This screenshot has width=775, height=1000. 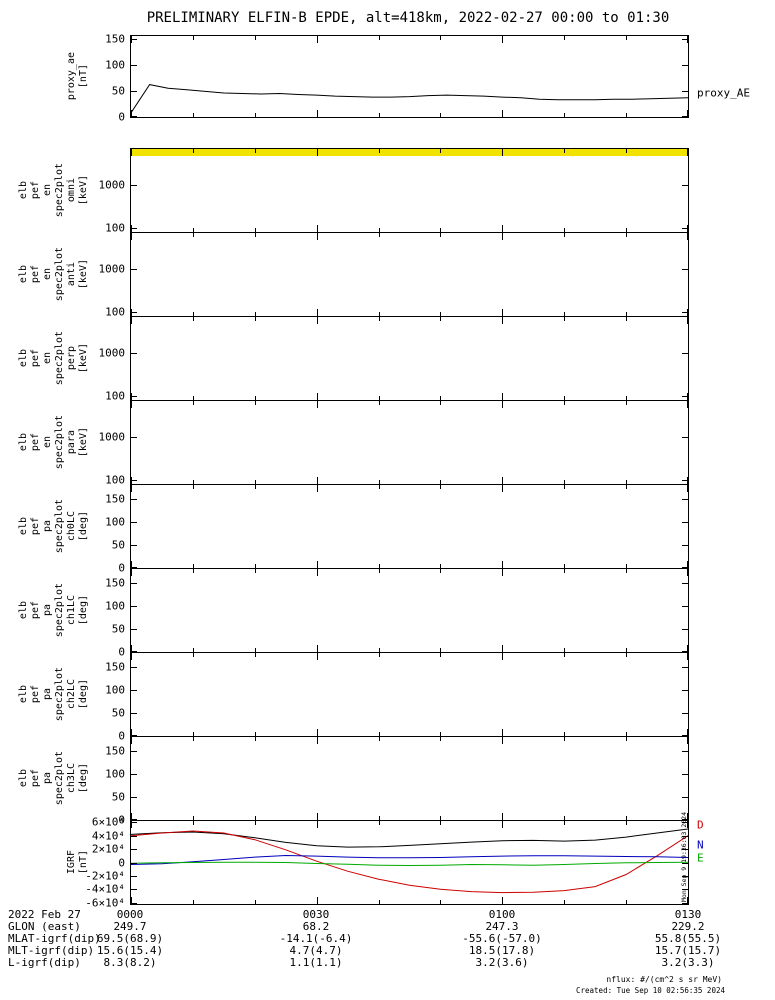 What do you see at coordinates (502, 914) in the screenshot?
I see `time-tick-label: 0100` at bounding box center [502, 914].